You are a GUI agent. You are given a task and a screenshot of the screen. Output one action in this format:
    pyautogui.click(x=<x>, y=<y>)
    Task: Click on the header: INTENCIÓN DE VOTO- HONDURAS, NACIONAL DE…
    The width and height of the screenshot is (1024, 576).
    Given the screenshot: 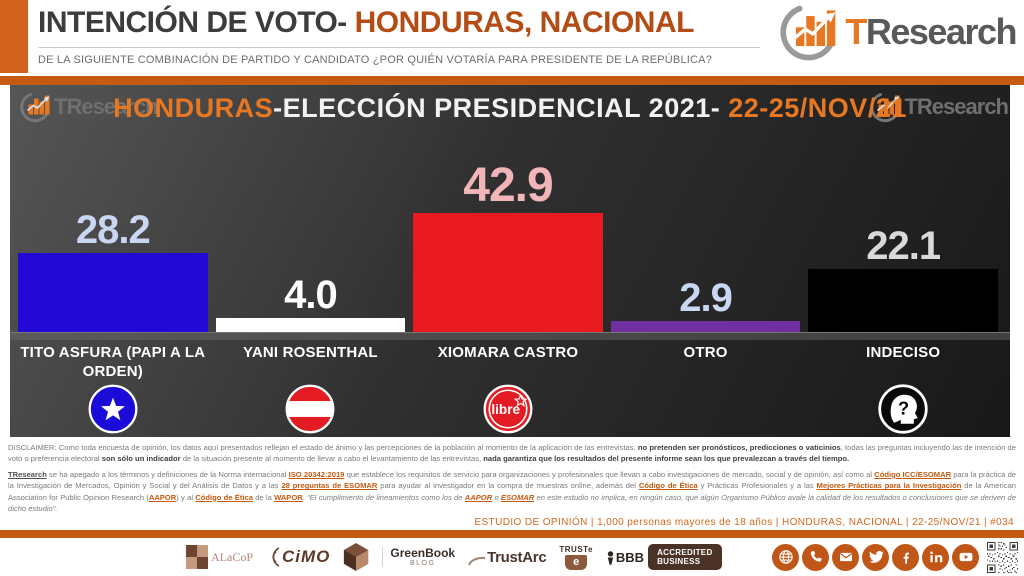 What is the action you would take?
    pyautogui.click(x=512, y=38)
    